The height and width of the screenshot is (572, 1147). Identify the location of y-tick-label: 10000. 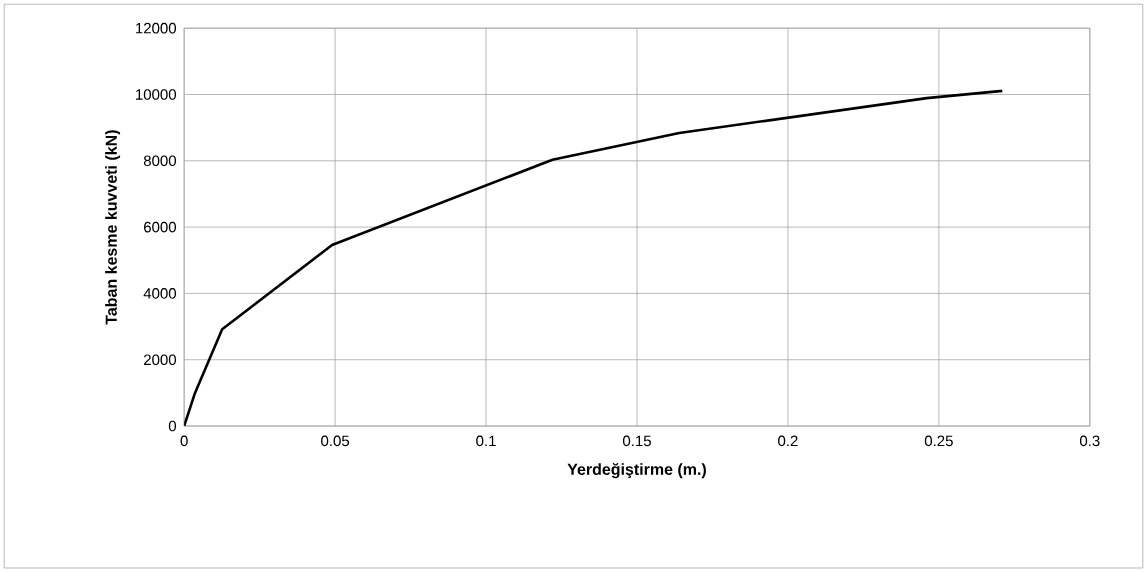
(156, 94).